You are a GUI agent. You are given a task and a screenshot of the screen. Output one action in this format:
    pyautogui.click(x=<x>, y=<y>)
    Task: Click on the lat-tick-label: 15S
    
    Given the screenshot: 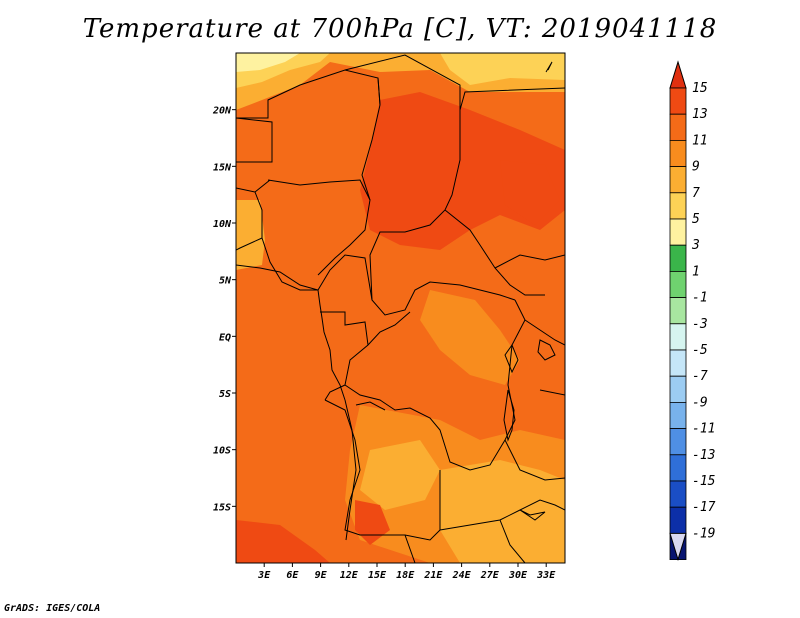 What is the action you would take?
    pyautogui.click(x=222, y=507)
    